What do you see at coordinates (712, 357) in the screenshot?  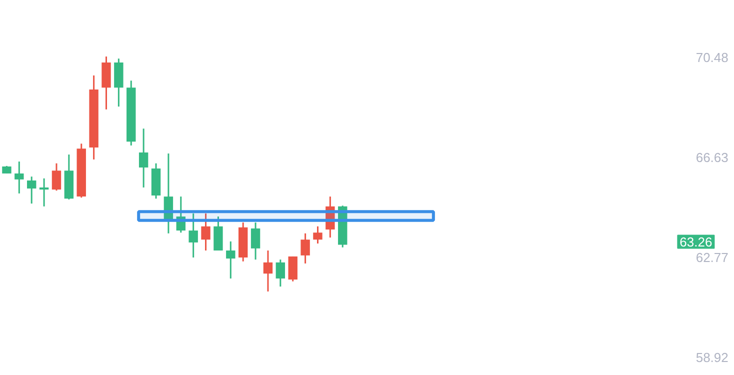 I see `y-tick-label: 58.92` at bounding box center [712, 357].